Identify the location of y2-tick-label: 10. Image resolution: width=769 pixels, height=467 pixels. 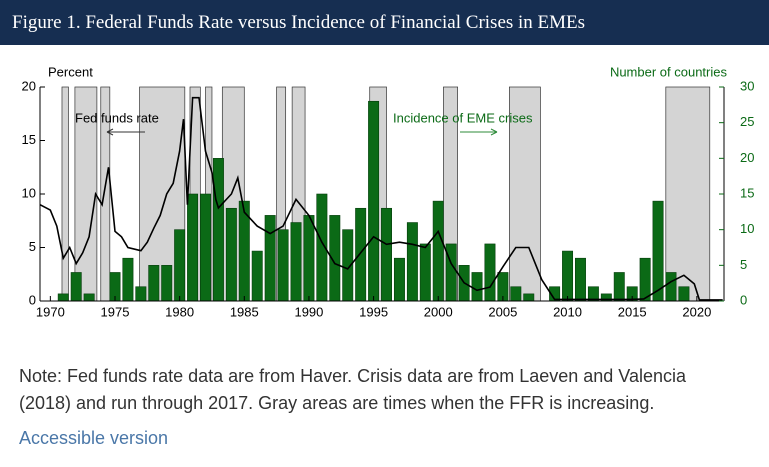
(747, 228).